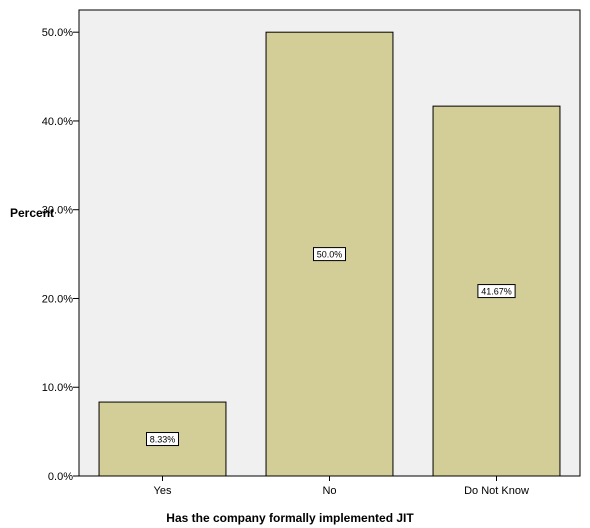 This screenshot has height=528, width=590. I want to click on y-tick-label: 0.0%, so click(60, 477).